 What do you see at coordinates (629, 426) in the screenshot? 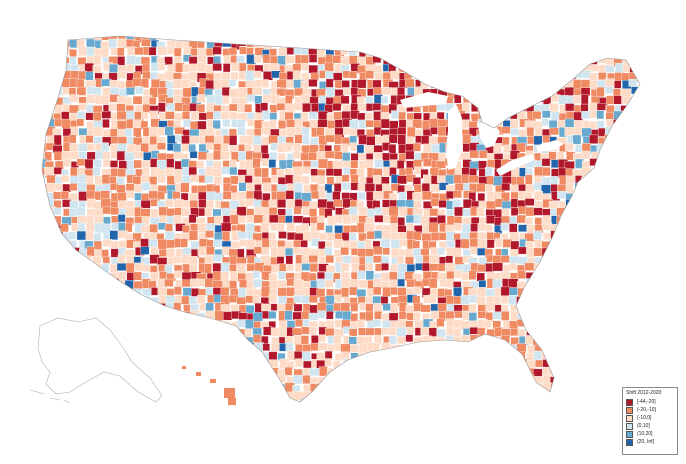
I see `legend-swatch` at bounding box center [629, 426].